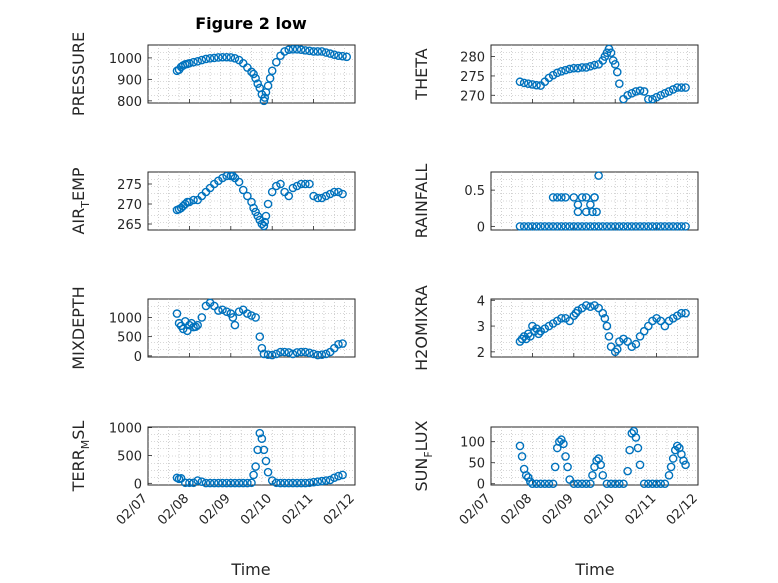  Describe the element at coordinates (78, 221) in the screenshot. I see `y-axis-label-main: AIR` at that location.